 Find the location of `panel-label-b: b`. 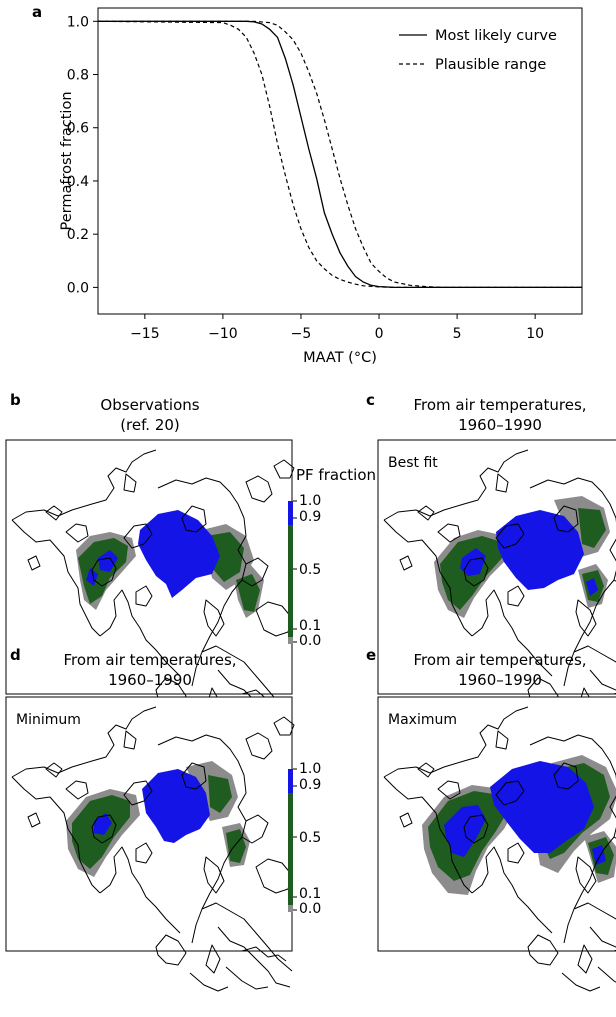

panel-label-b: b is located at coordinates (15, 400).